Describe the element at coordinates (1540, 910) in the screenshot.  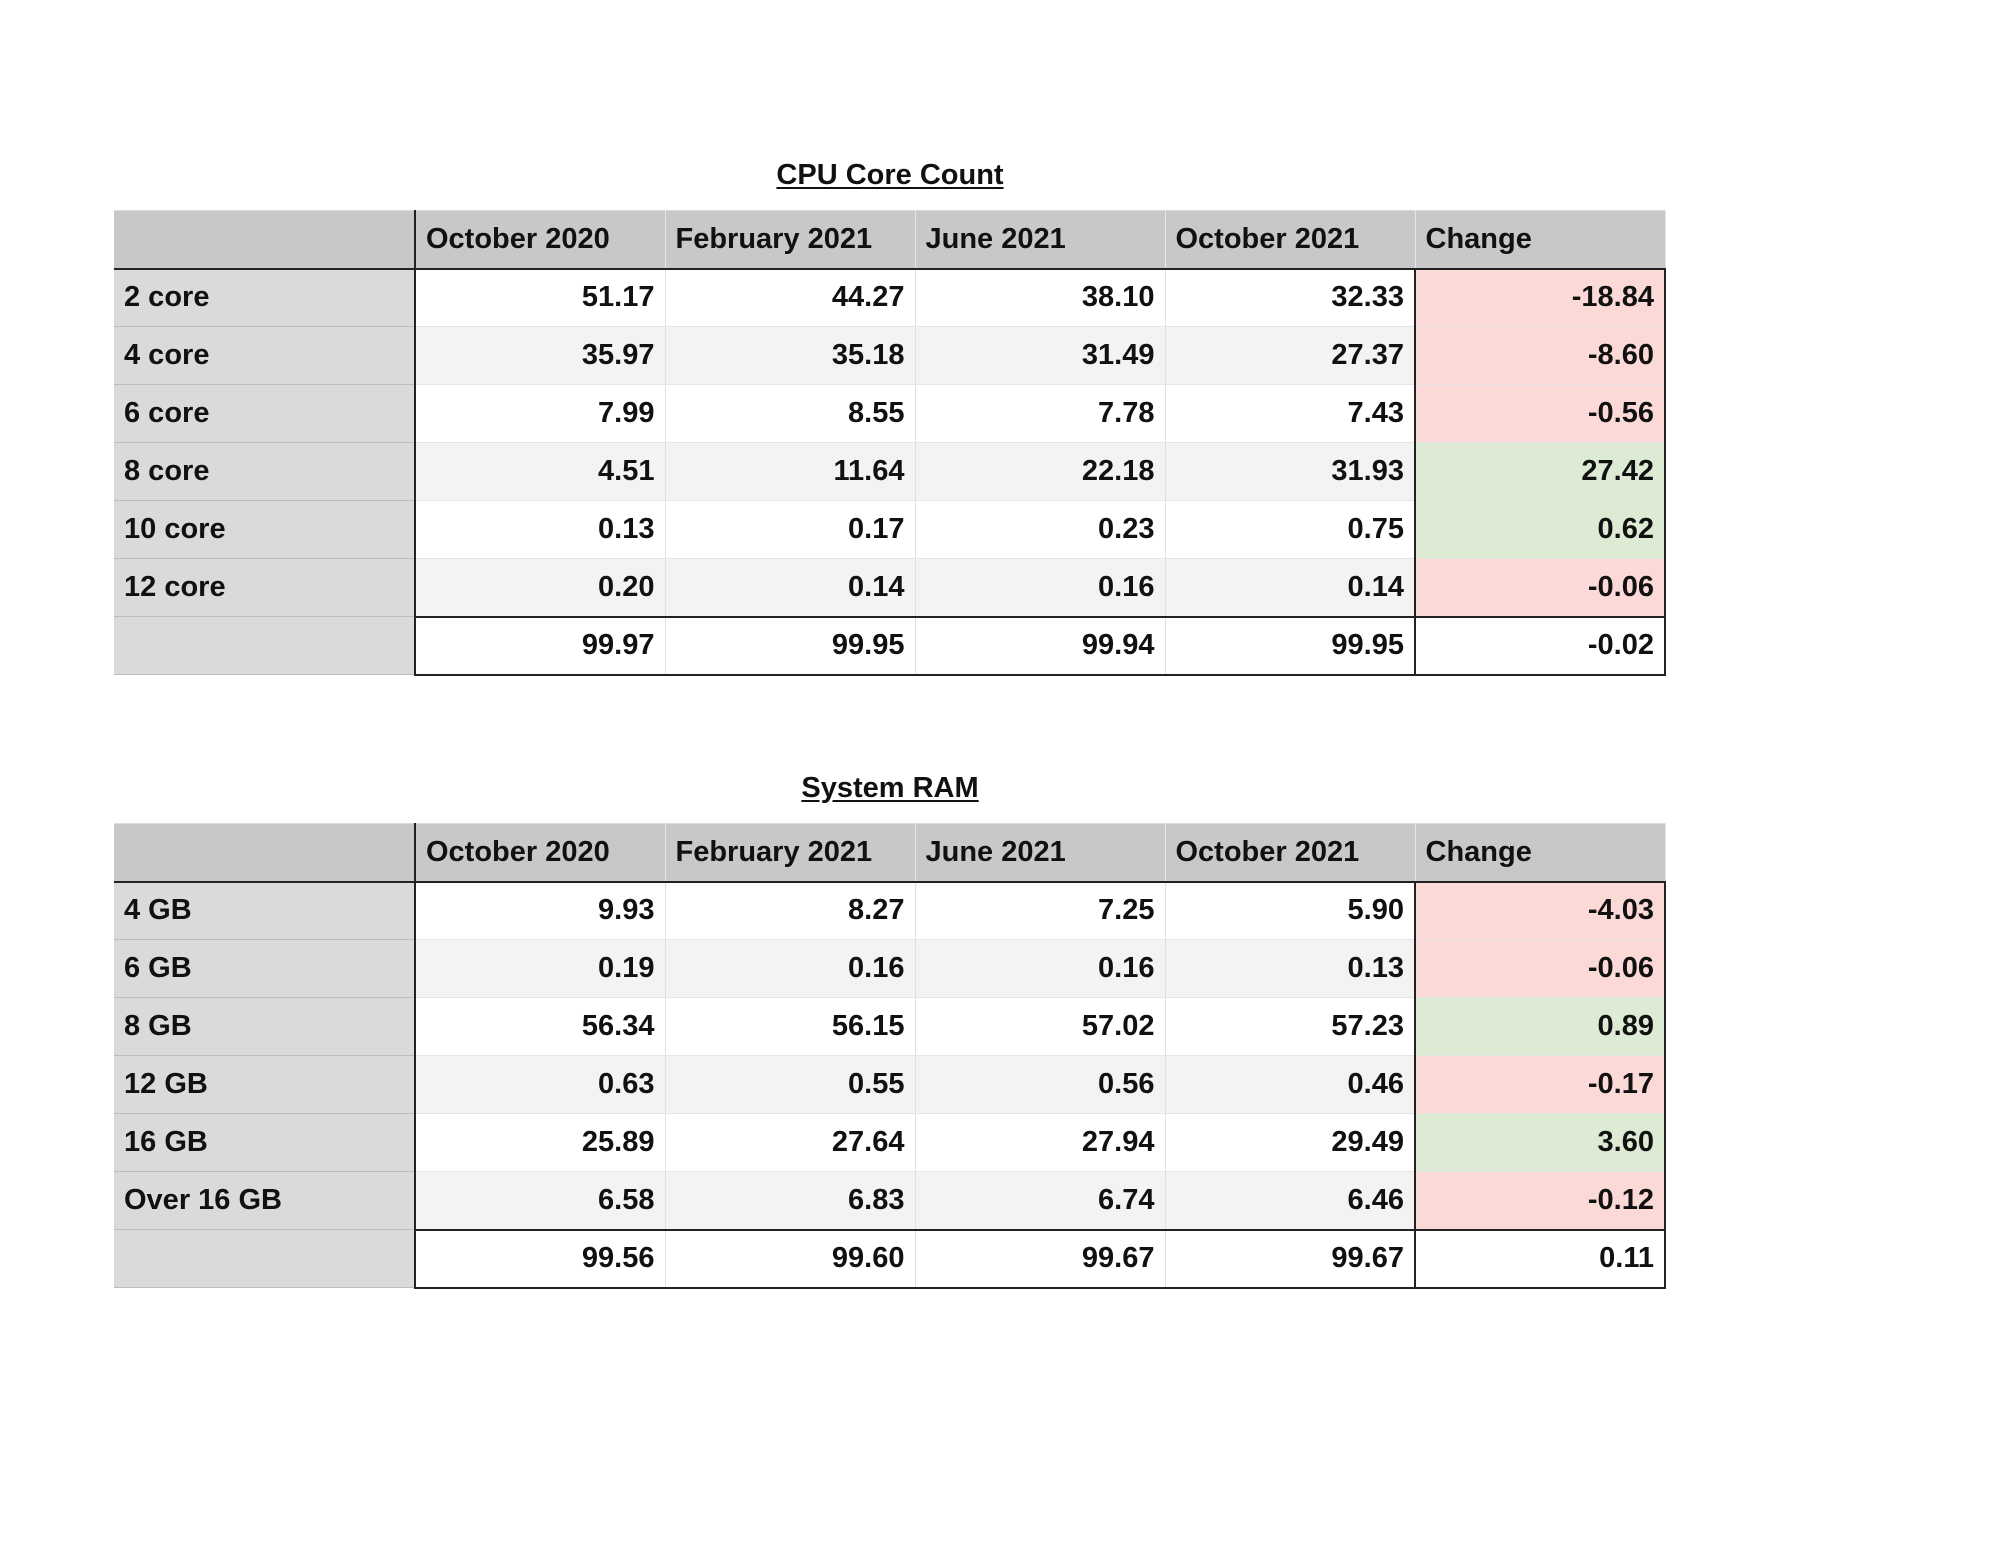
I see `change-cell: -4.03` at that location.